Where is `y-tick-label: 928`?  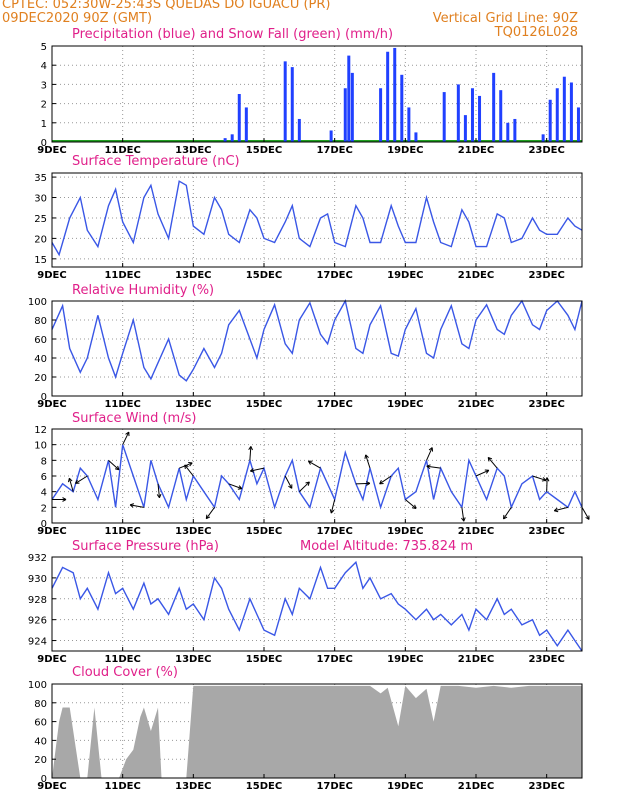
y-tick-label: 928 is located at coordinates (37, 600).